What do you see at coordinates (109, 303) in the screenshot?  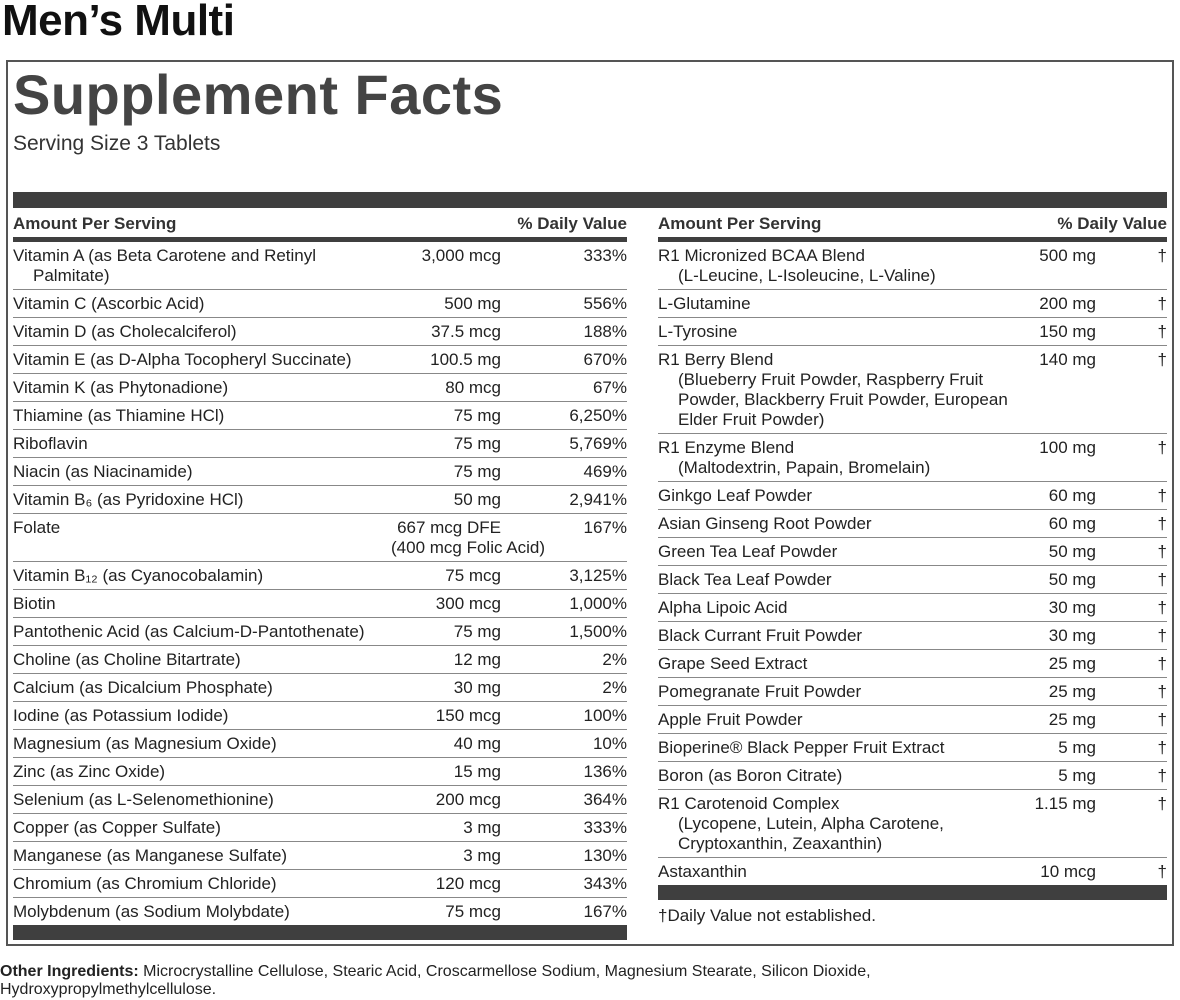 I see `nutrient-name: Vitamin C (Ascorbic Acid)` at bounding box center [109, 303].